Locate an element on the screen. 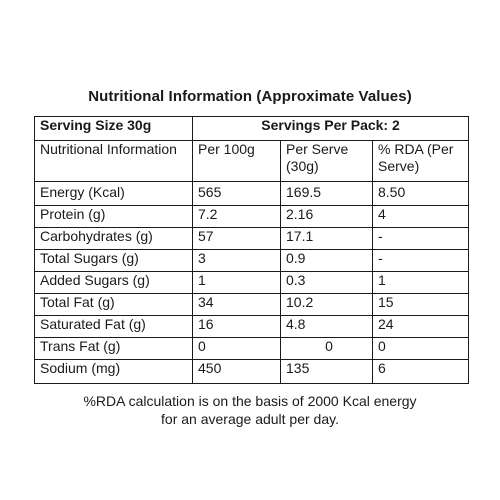  per-serve-value: 135 is located at coordinates (326, 371).